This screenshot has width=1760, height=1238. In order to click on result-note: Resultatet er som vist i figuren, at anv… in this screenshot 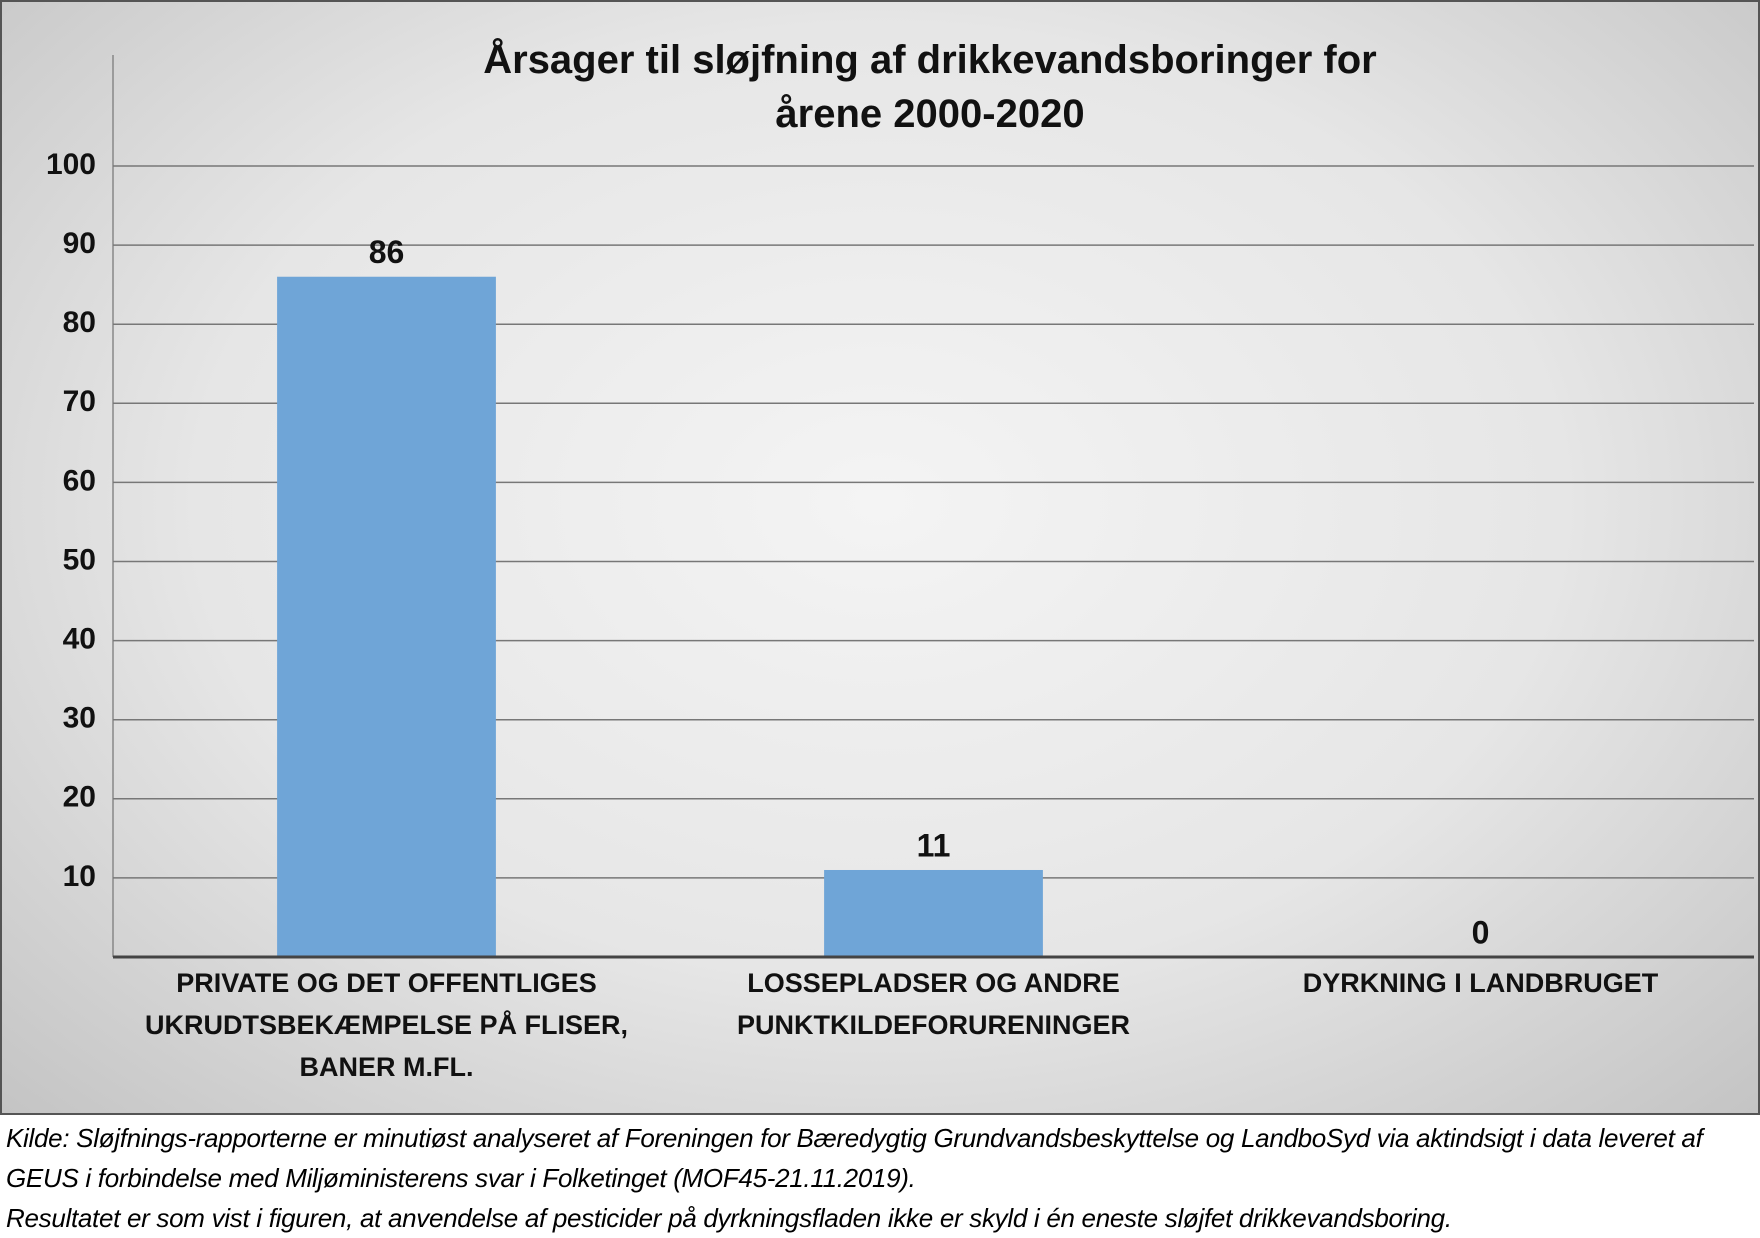, I will do `click(729, 1218)`.